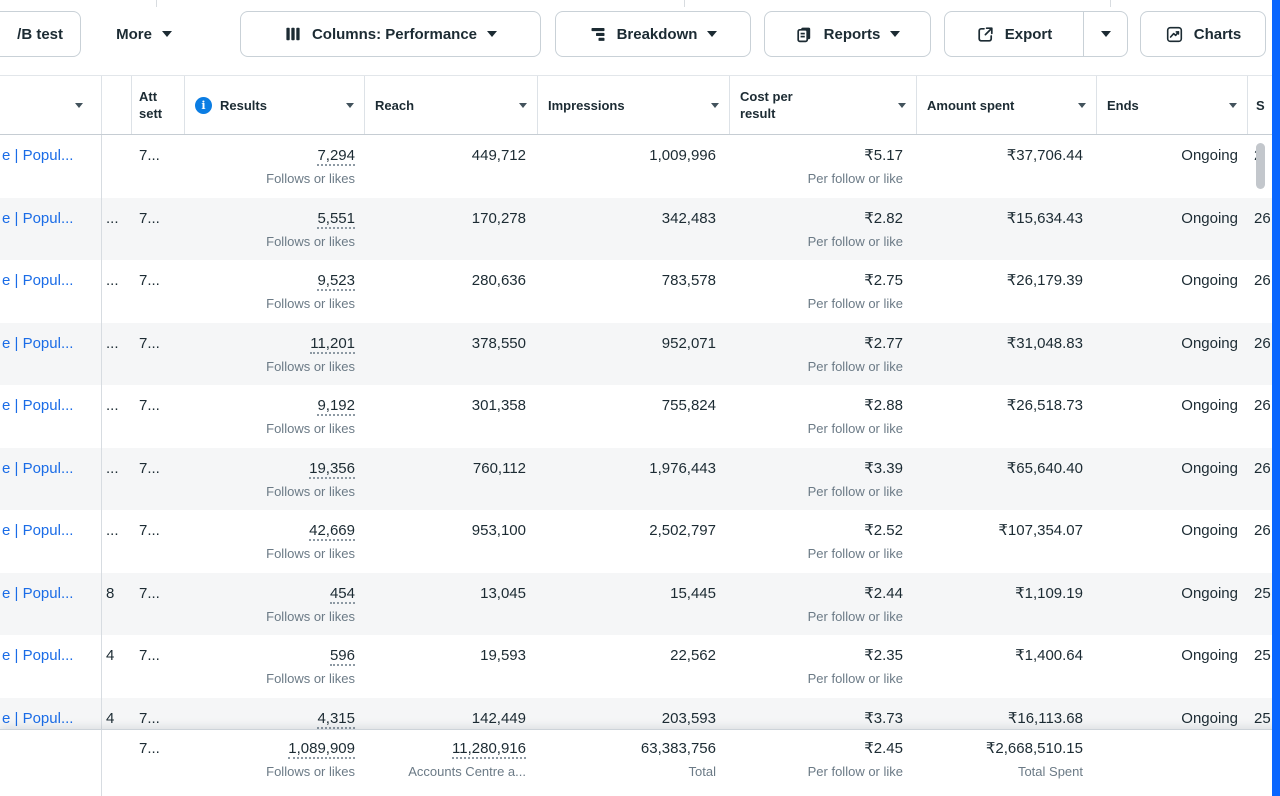  What do you see at coordinates (203, 105) in the screenshot?
I see `info-icon: i` at bounding box center [203, 105].